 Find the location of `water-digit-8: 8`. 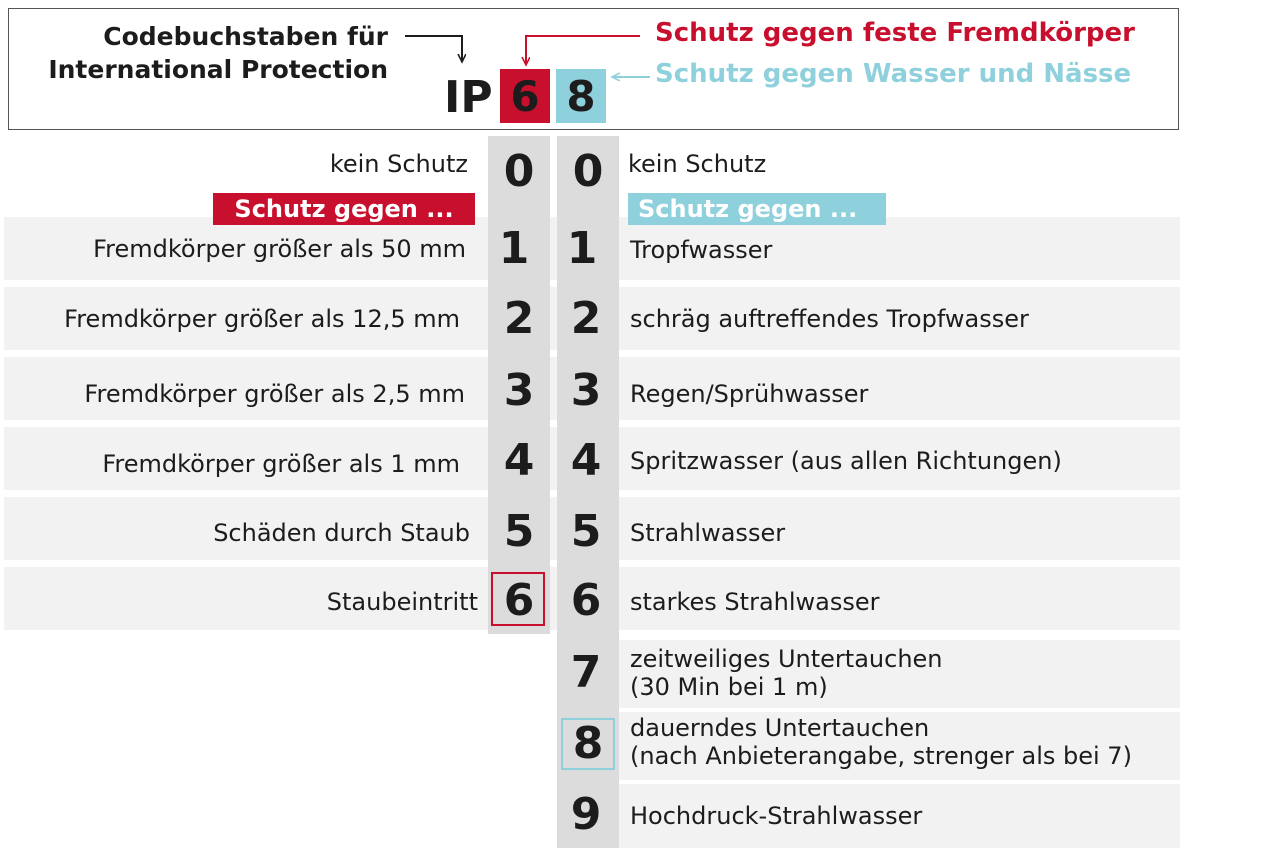

water-digit-8: 8 is located at coordinates (588, 743).